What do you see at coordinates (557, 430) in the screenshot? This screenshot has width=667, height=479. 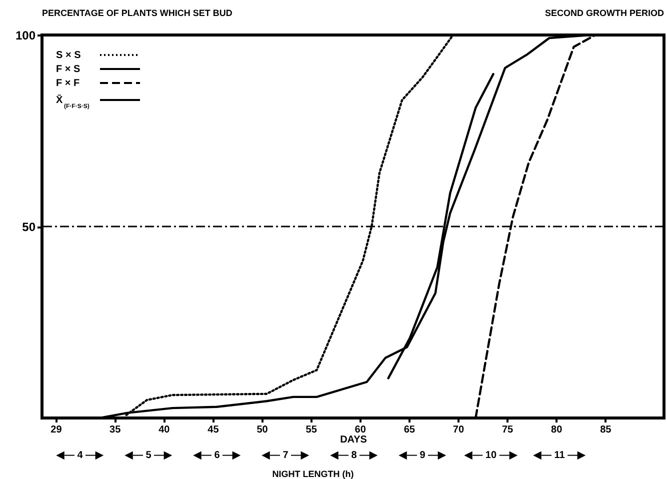 I see `x-tick-label: 80` at bounding box center [557, 430].